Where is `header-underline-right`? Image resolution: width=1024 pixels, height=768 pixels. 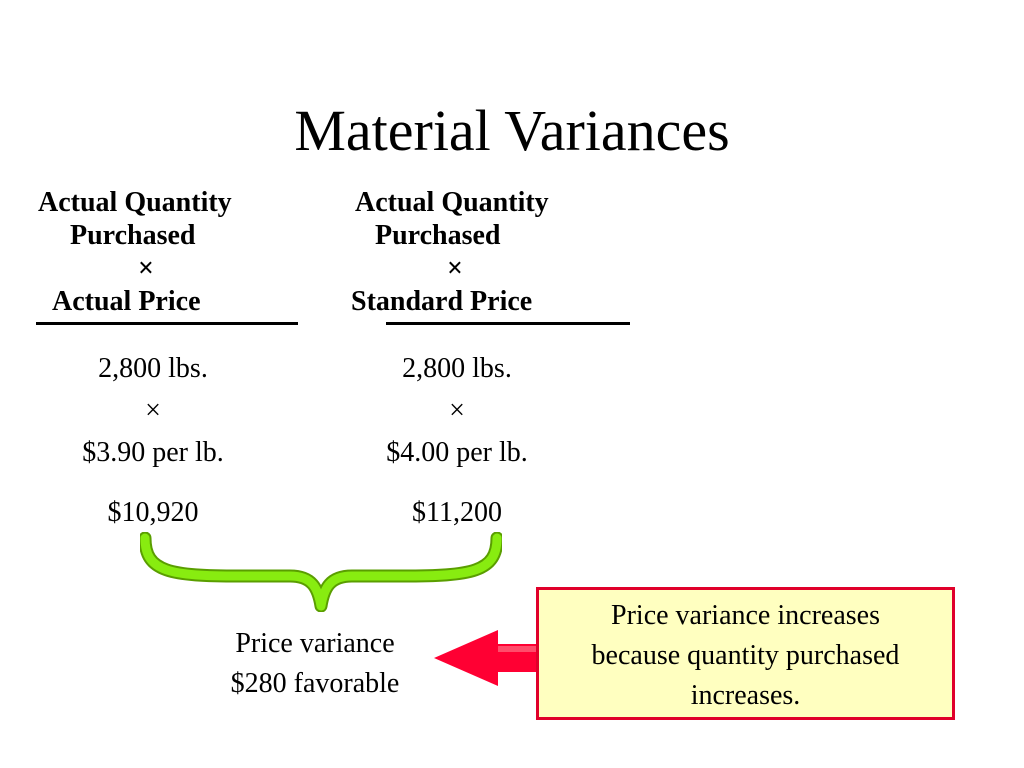 header-underline-right is located at coordinates (508, 323).